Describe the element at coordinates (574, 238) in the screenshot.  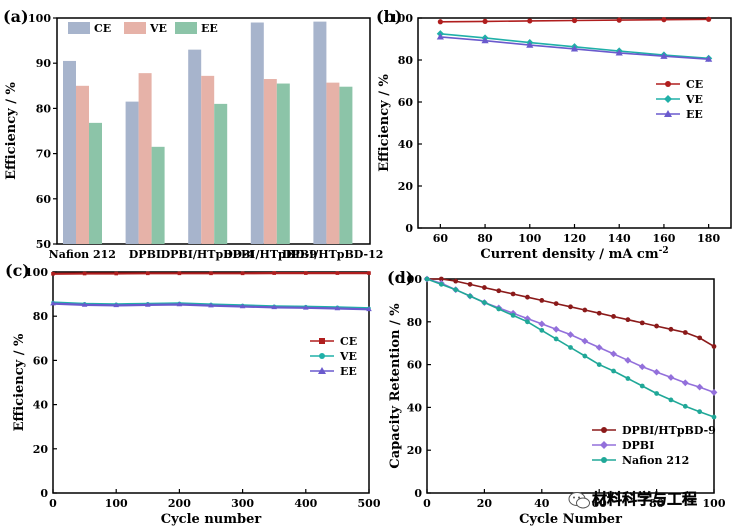
I see `x-tick-label: 120` at that location.